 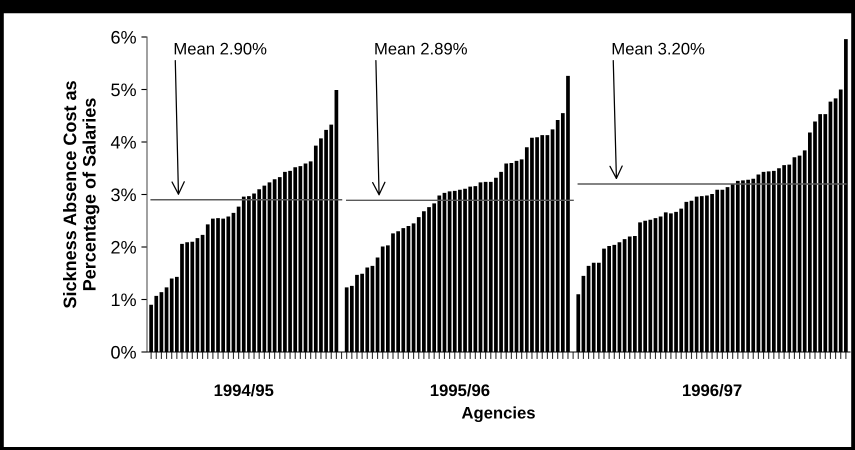 What do you see at coordinates (712, 390) in the screenshot?
I see `x-tick-label: 1996/97` at bounding box center [712, 390].